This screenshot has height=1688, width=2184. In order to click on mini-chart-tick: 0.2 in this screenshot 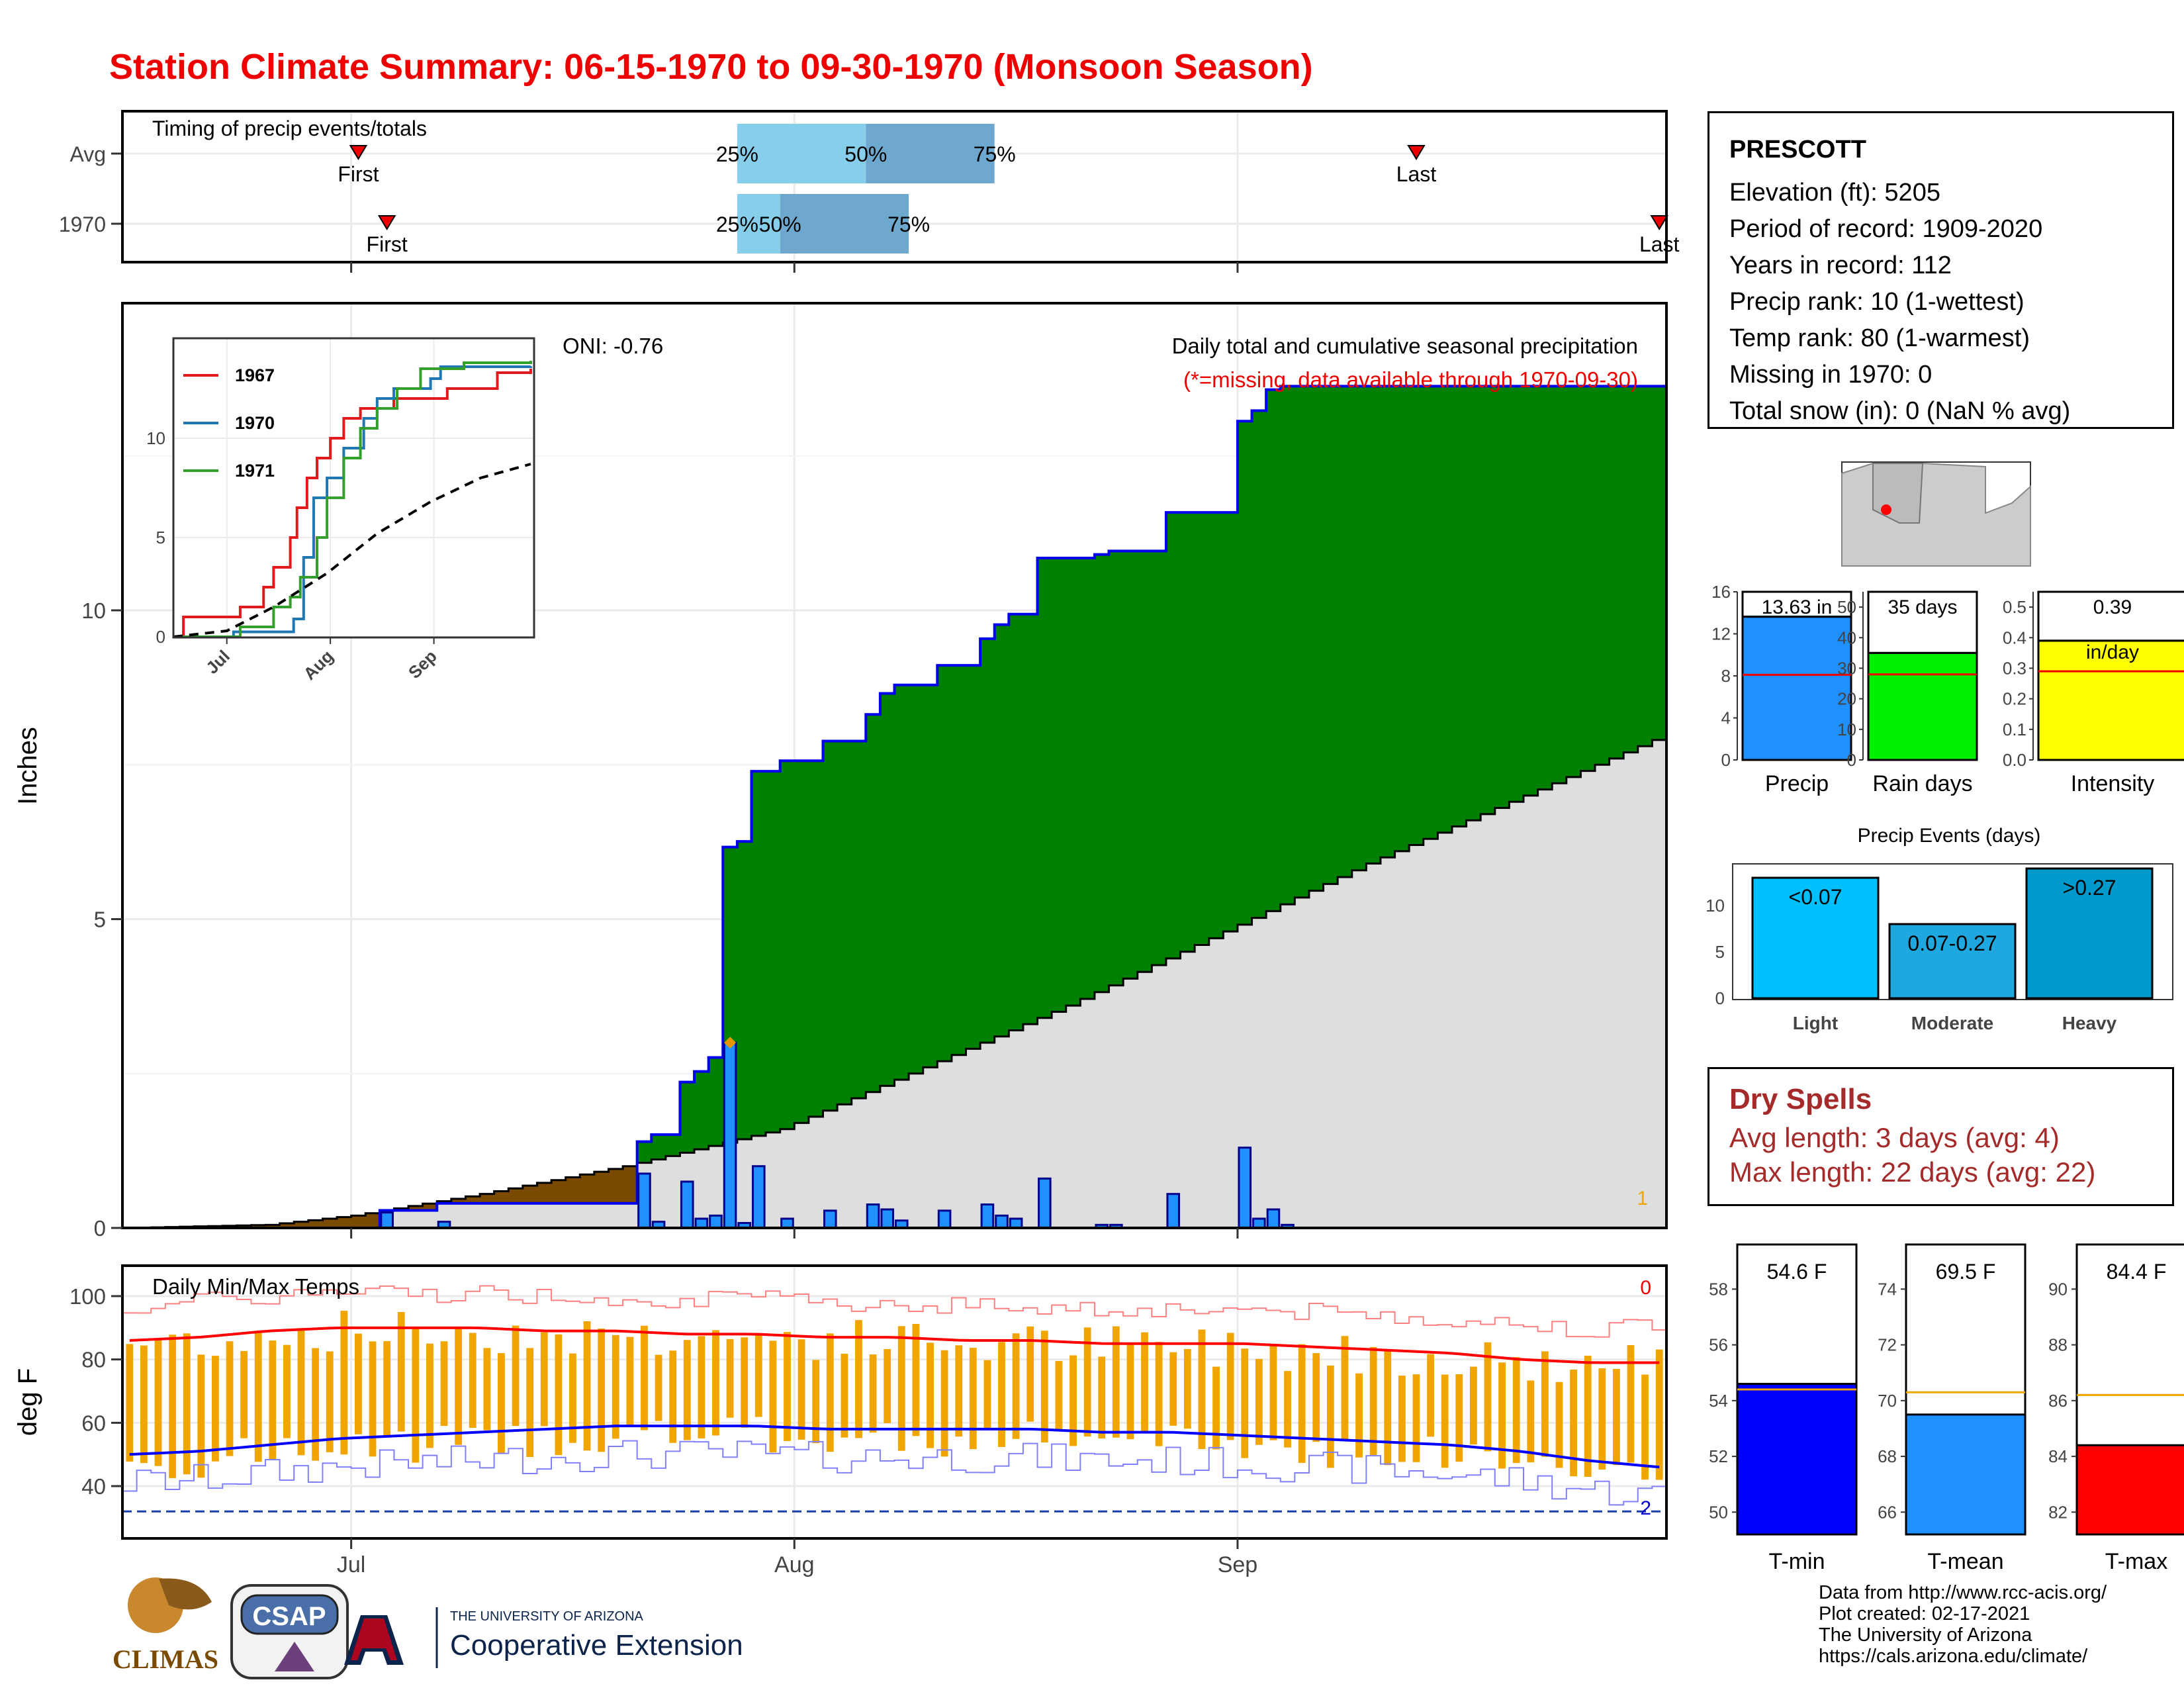, I will do `click(2014, 699)`.